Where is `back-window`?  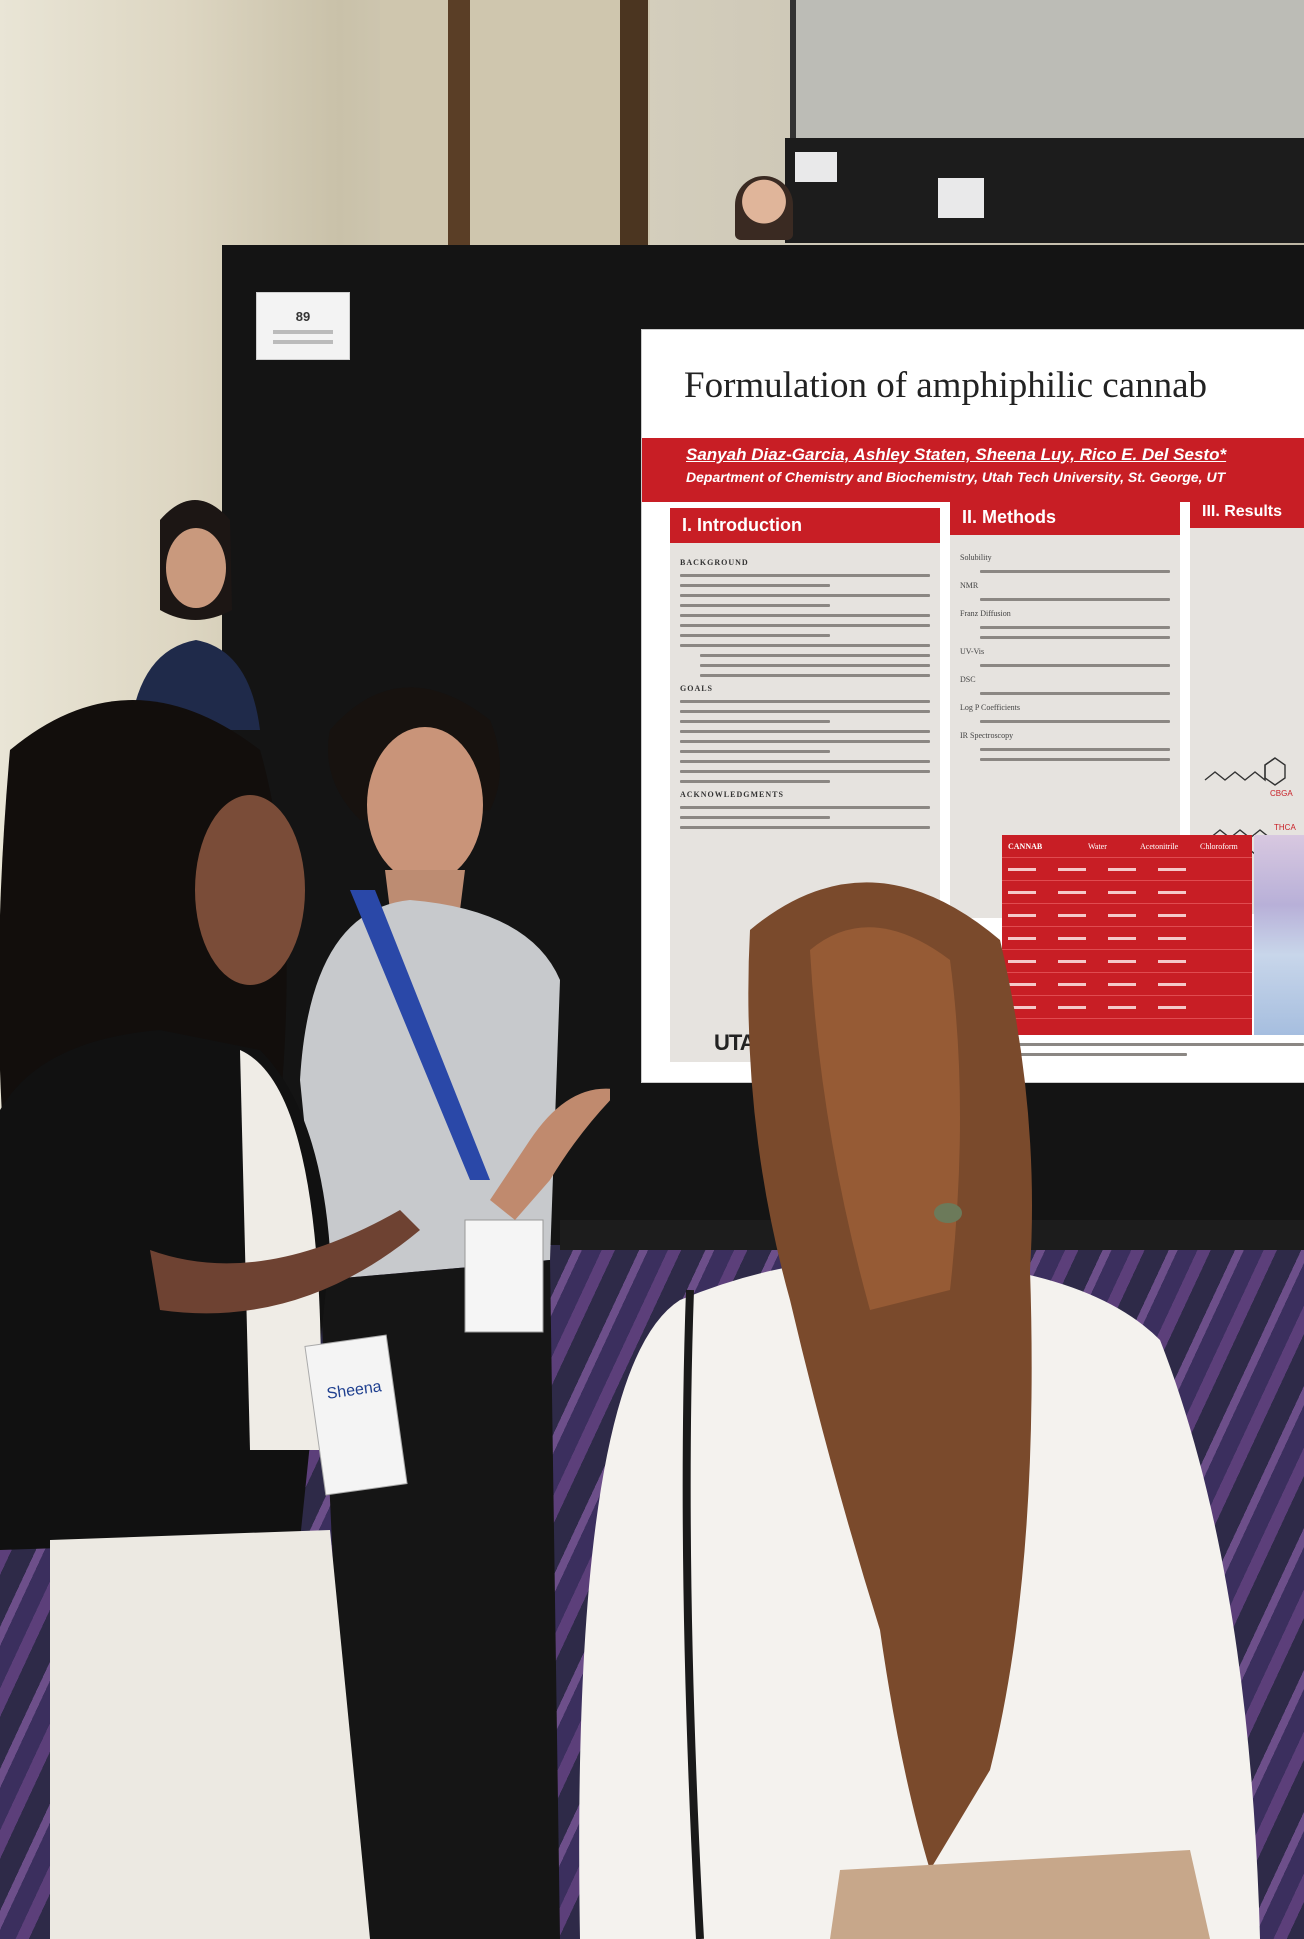
back-window is located at coordinates (1047, 70).